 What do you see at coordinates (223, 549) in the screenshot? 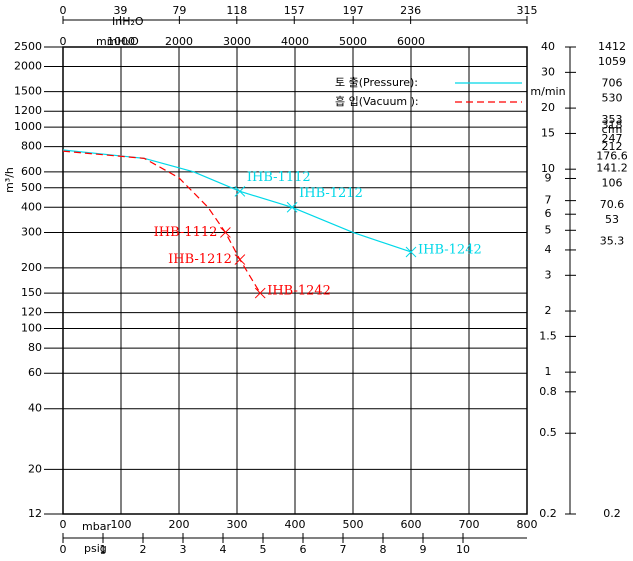
I see `x2-tick-label: 4` at bounding box center [223, 549].